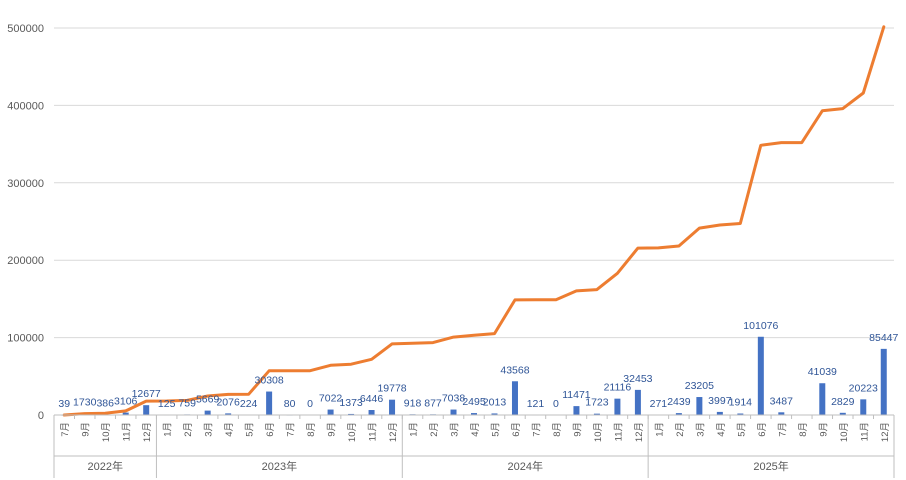  What do you see at coordinates (514, 370) in the screenshot?
I see `bar-data-label: 43568` at bounding box center [514, 370].